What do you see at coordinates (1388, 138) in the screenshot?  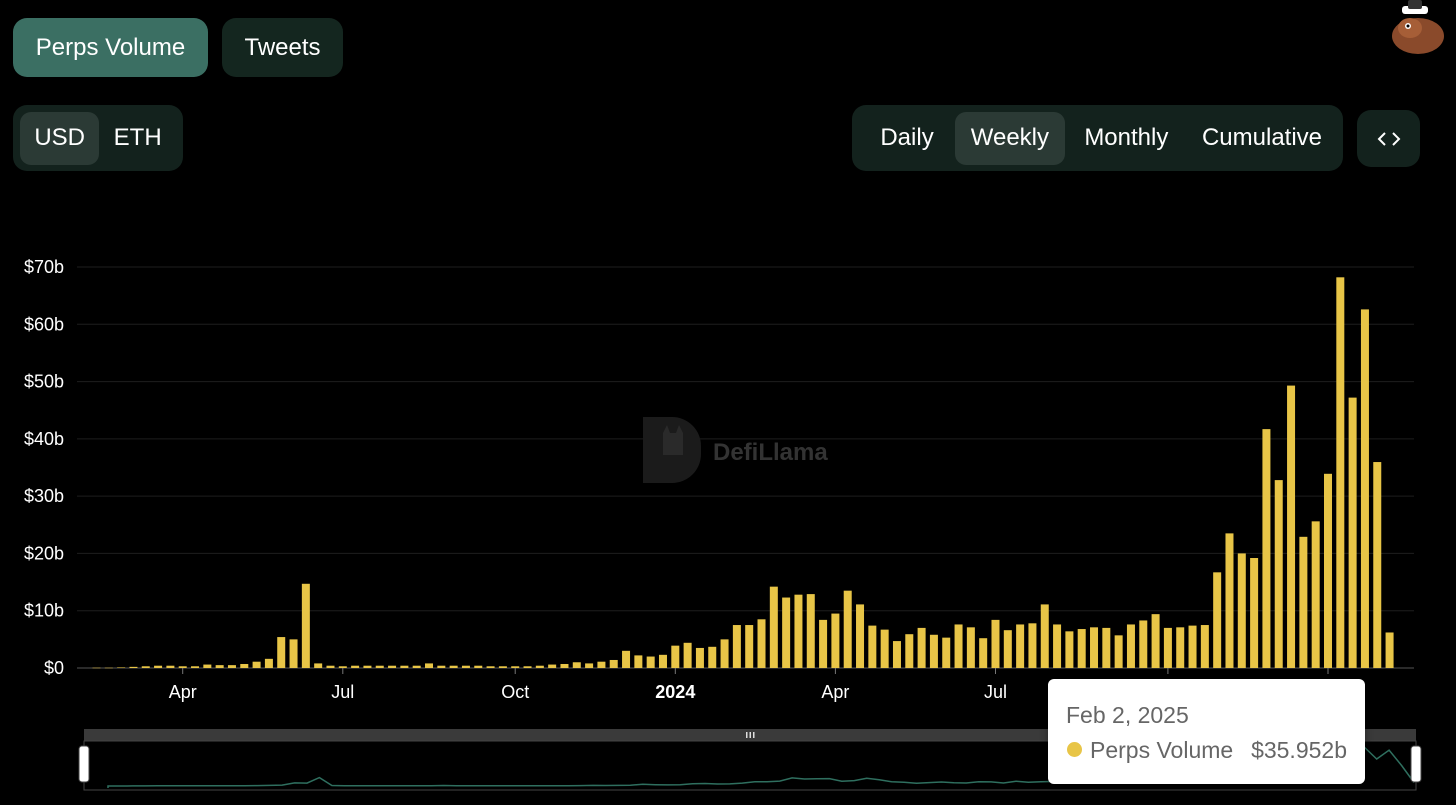 I see `embed-button` at bounding box center [1388, 138].